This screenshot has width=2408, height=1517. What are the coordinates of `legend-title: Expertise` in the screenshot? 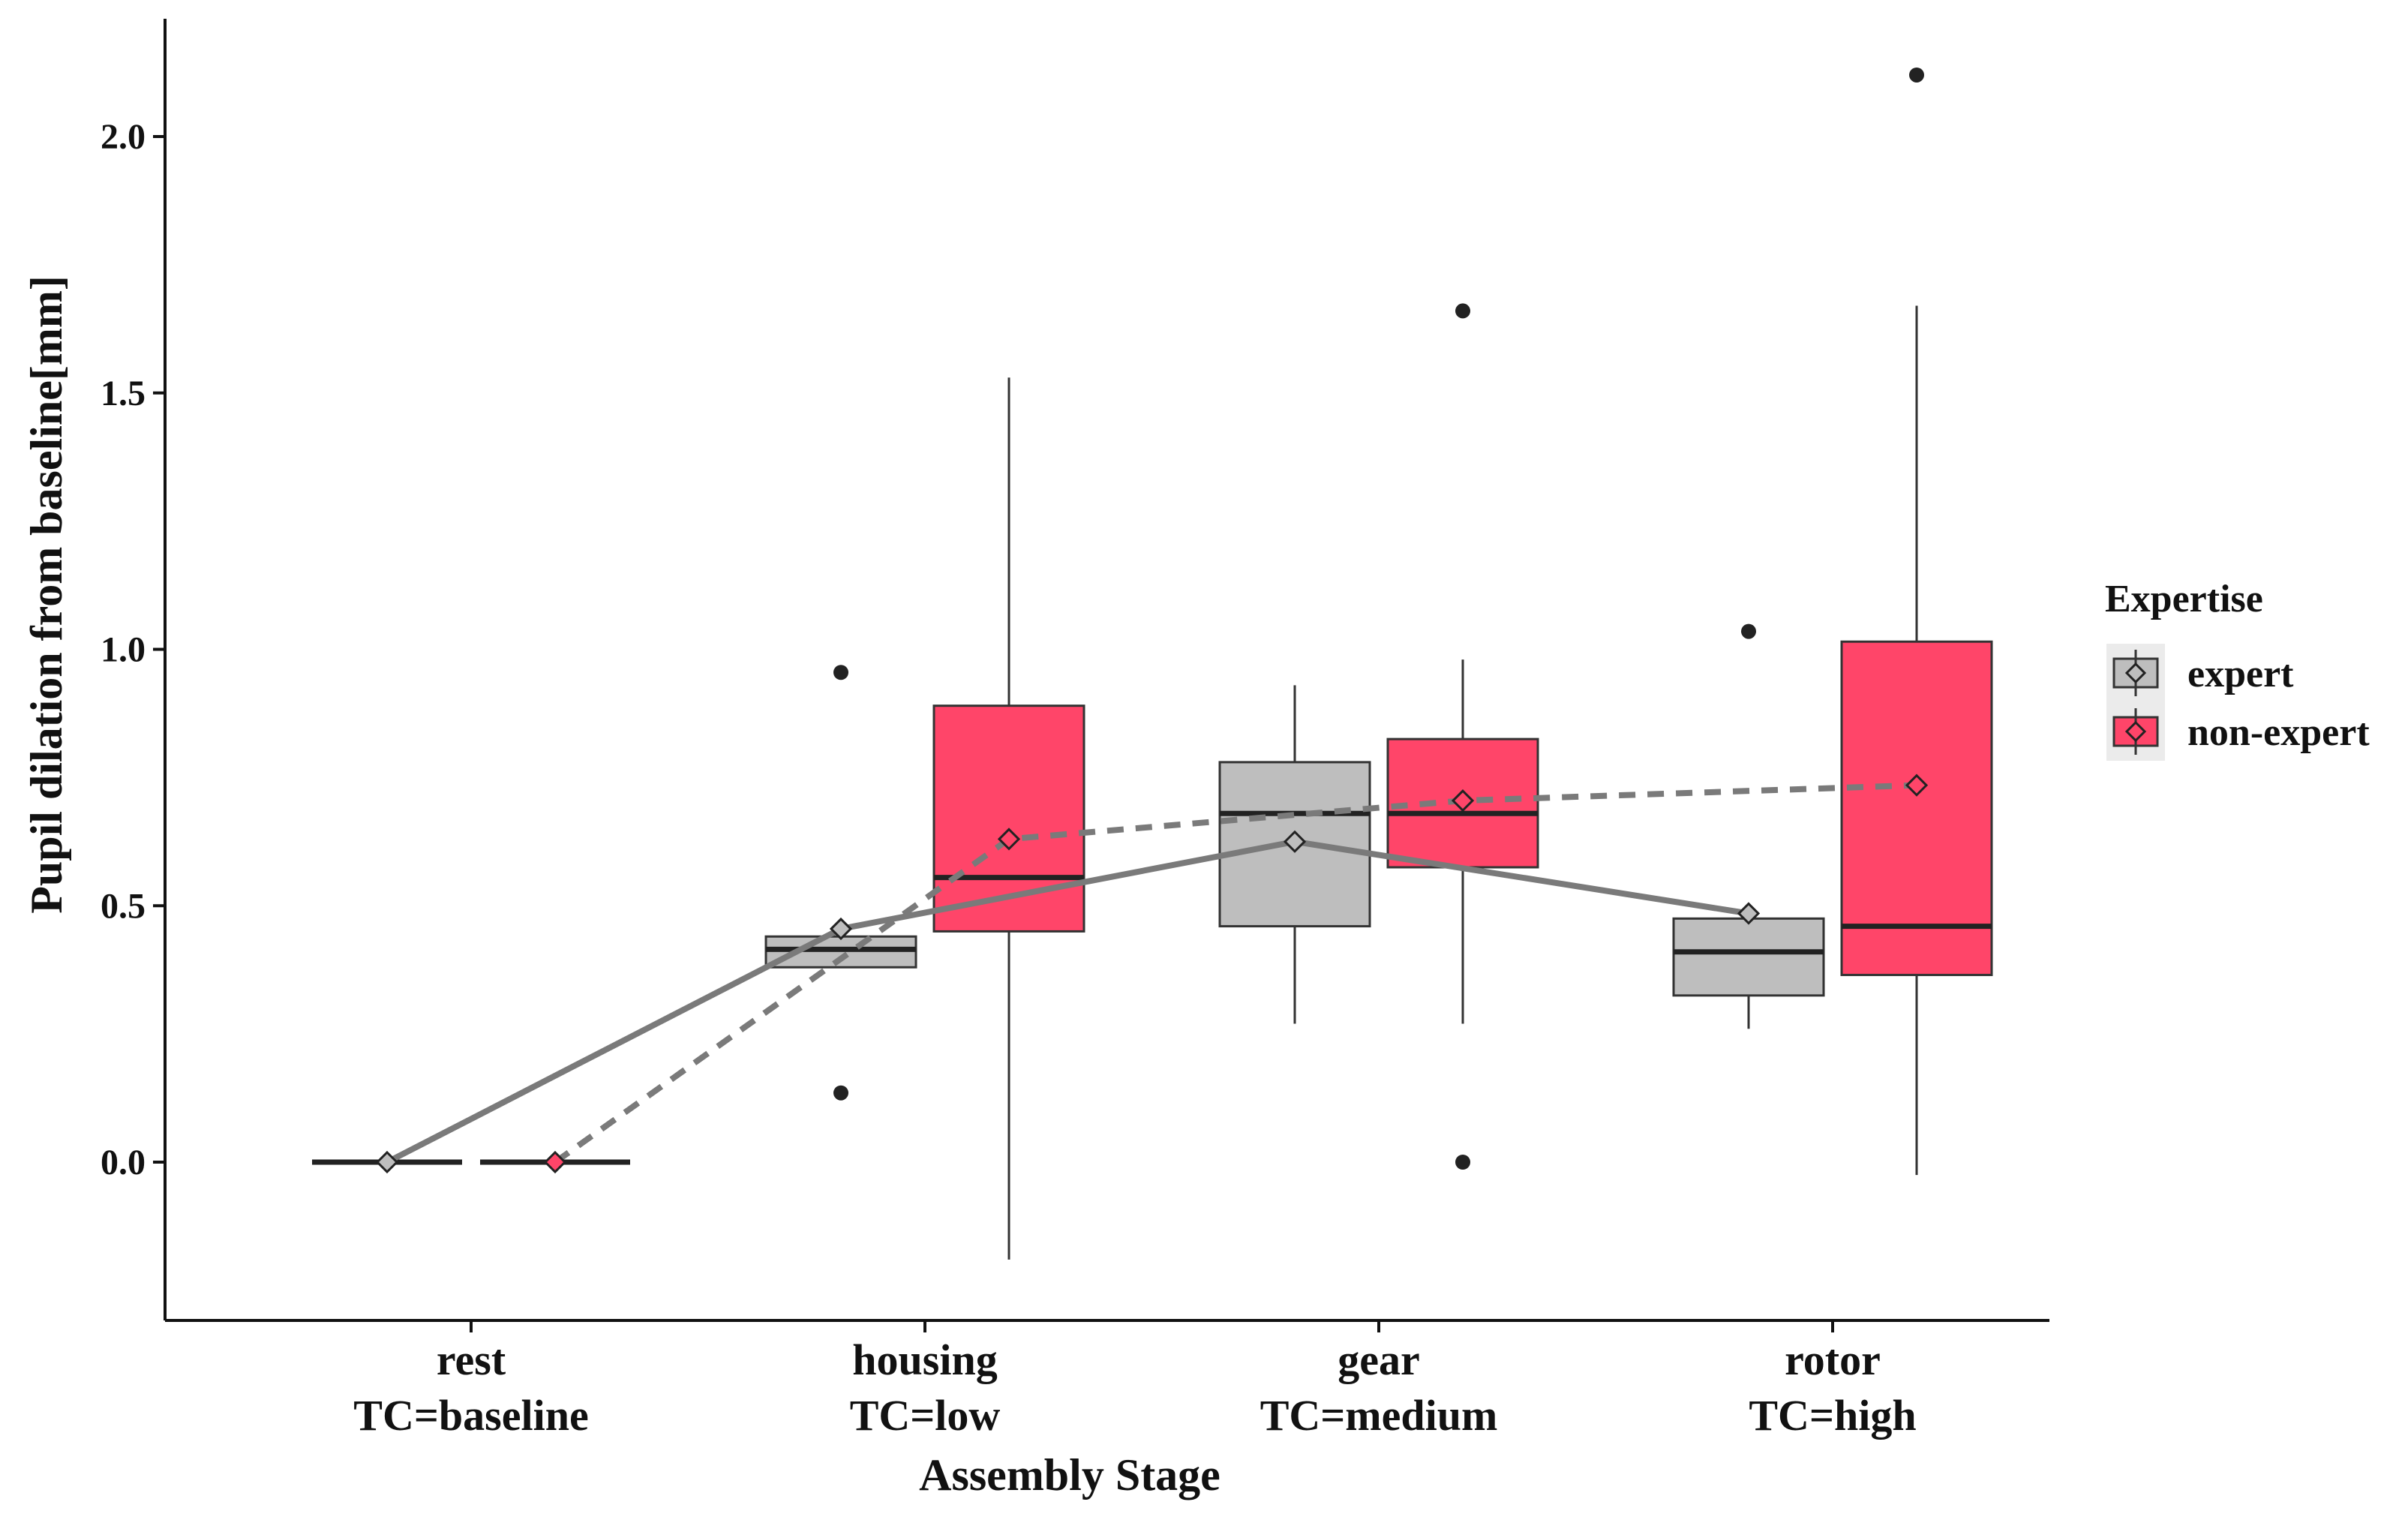 It's located at (2184, 599).